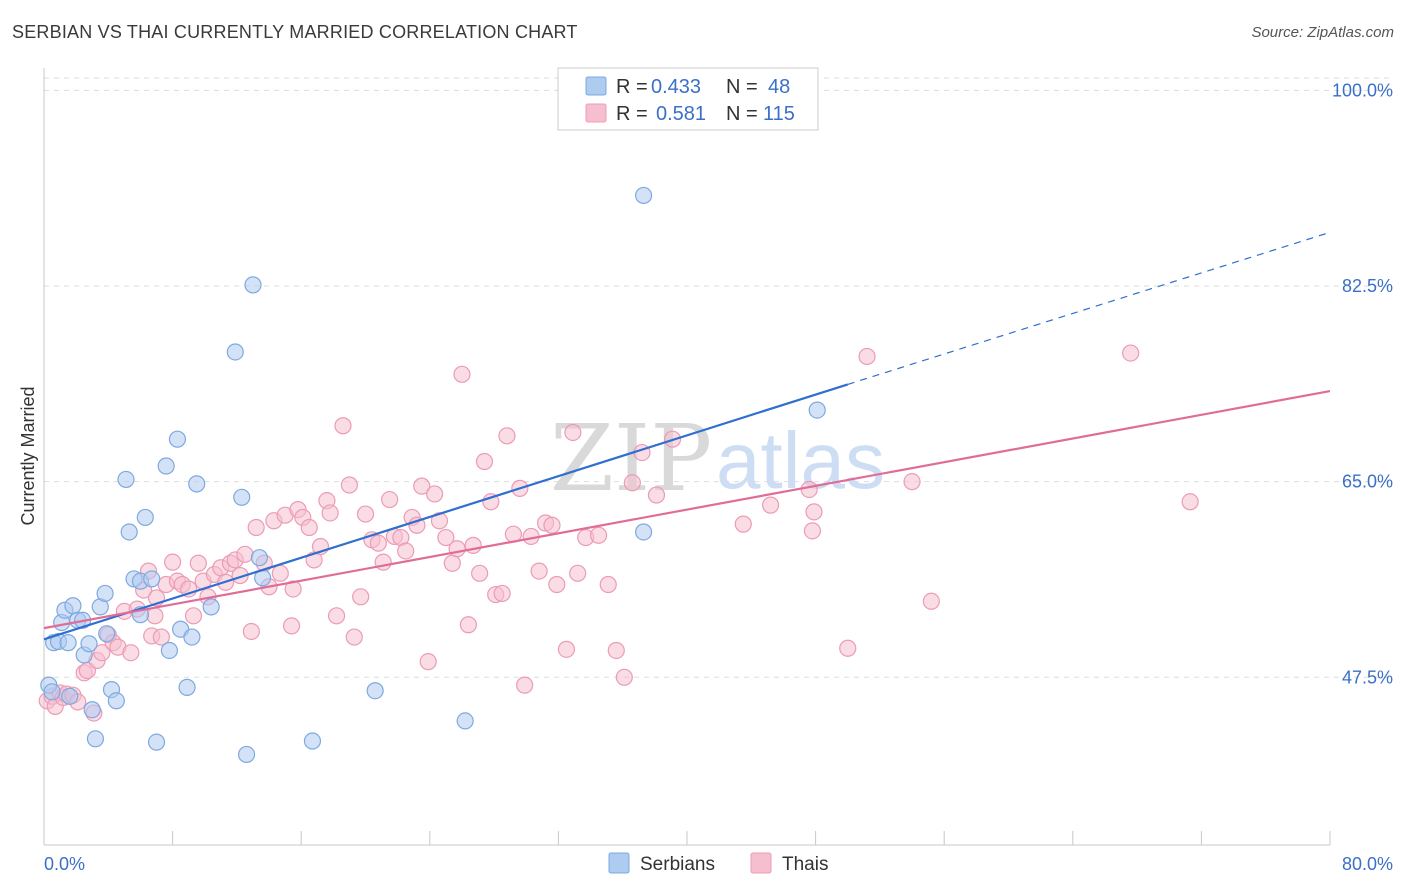  What do you see at coordinates (631, 458) in the screenshot?
I see `watermark-zip: ZIP` at bounding box center [631, 458].